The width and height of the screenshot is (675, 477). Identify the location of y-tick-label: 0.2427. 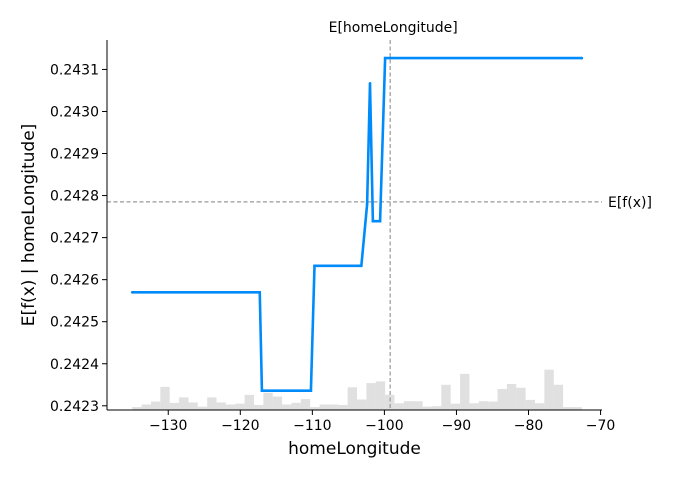
(74, 239).